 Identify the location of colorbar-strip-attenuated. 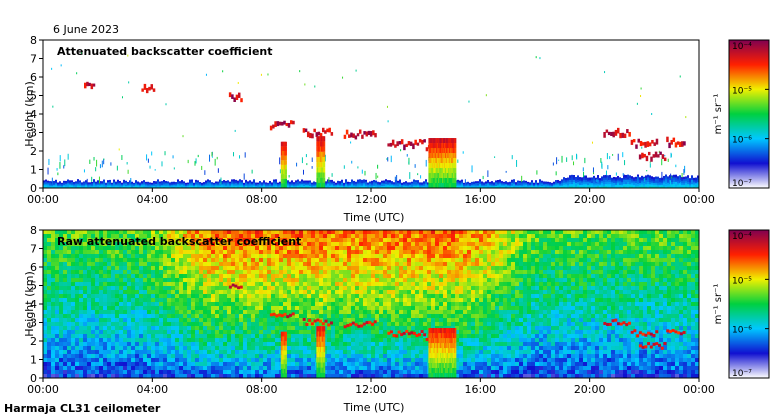
(749, 114).